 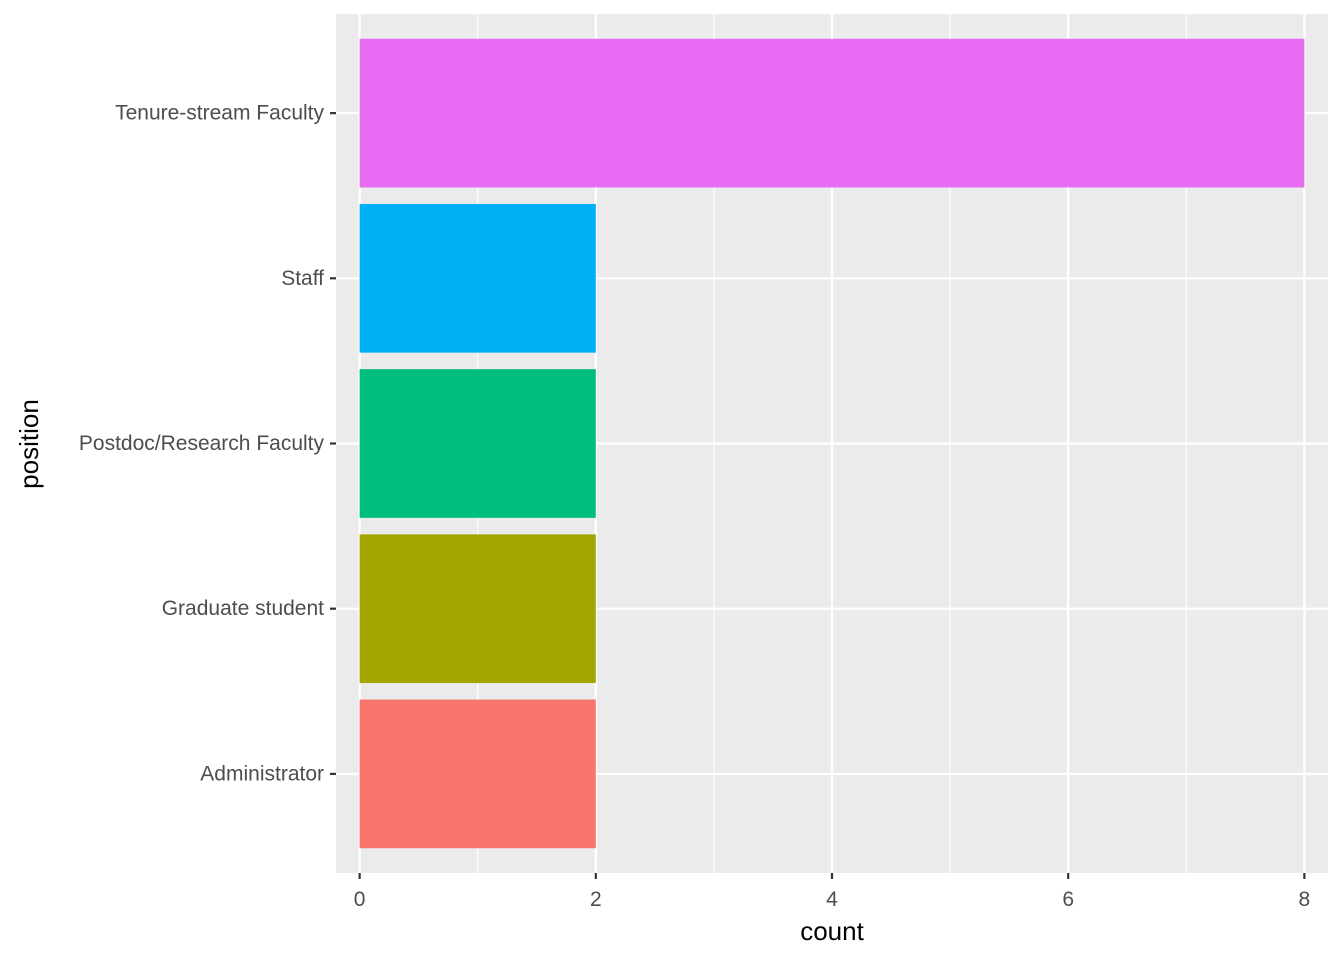 What do you see at coordinates (219, 113) in the screenshot?
I see `y-tick-label: Tenure-stream Faculty` at bounding box center [219, 113].